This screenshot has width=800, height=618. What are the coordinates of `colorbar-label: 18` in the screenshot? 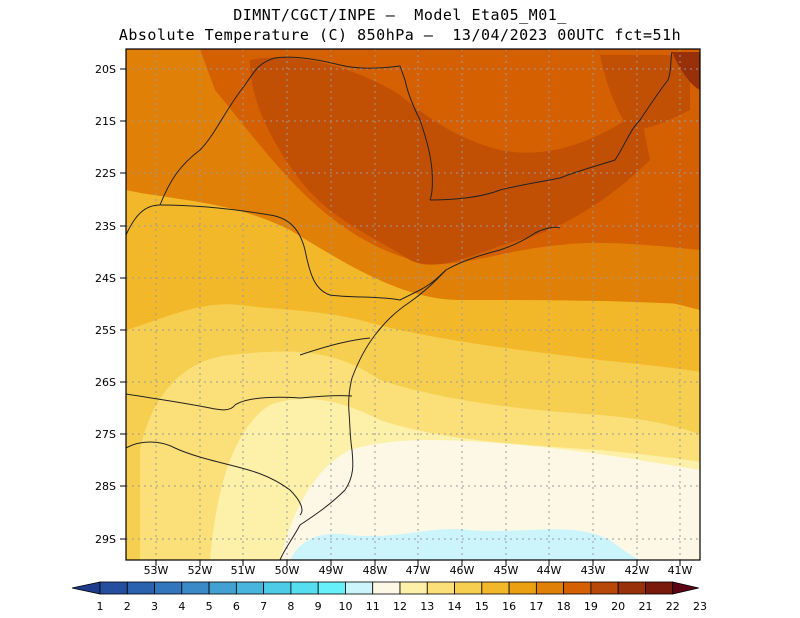 It's located at (564, 606).